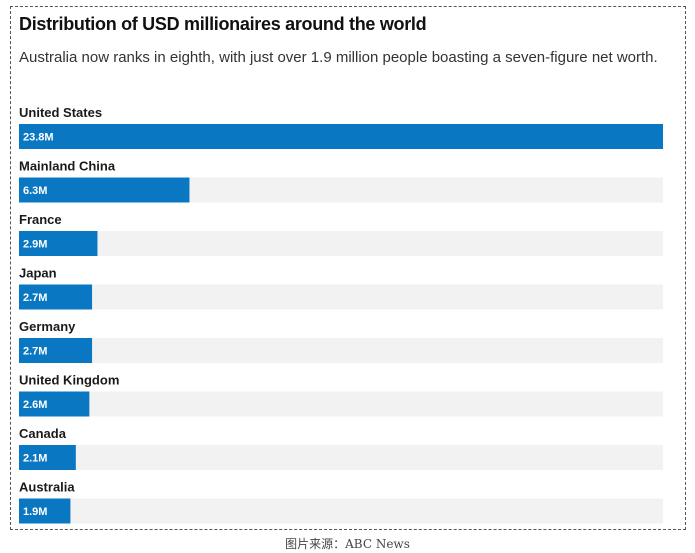 This screenshot has height=553, width=695. I want to click on bar-track-canada, so click(341, 457).